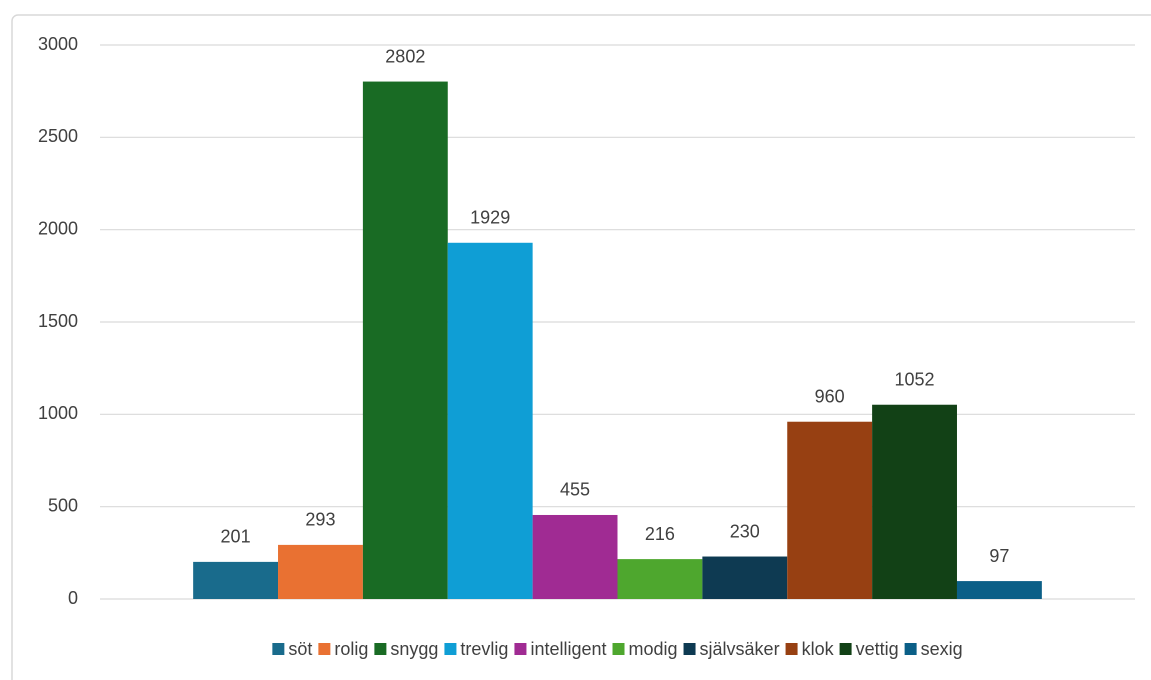 The image size is (1151, 680). Describe the element at coordinates (818, 649) in the screenshot. I see `legend-label: klok` at that location.